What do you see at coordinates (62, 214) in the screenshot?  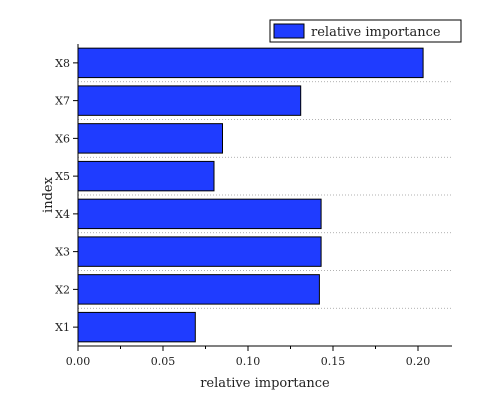 I see `y-tick-label: X4` at bounding box center [62, 214].